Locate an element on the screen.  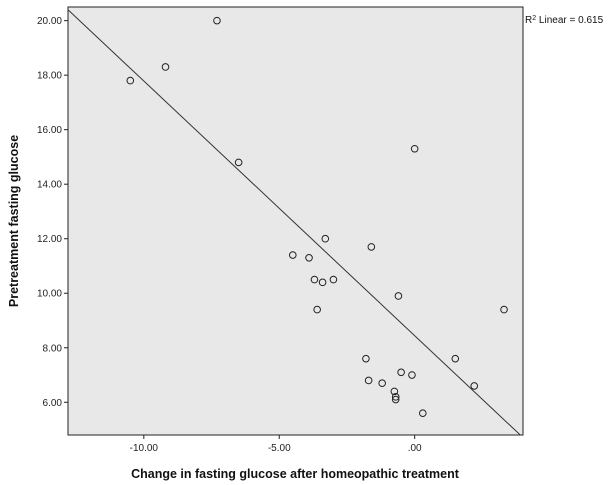
r-squared-label: R2 Linear = 0.615 is located at coordinates (564, 21).